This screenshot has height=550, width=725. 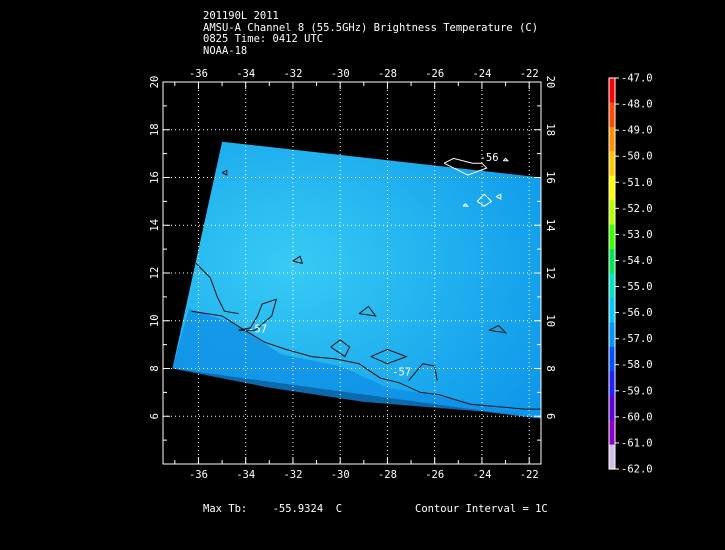 What do you see at coordinates (155, 320) in the screenshot?
I see `y-tick-label-left: 10` at bounding box center [155, 320].